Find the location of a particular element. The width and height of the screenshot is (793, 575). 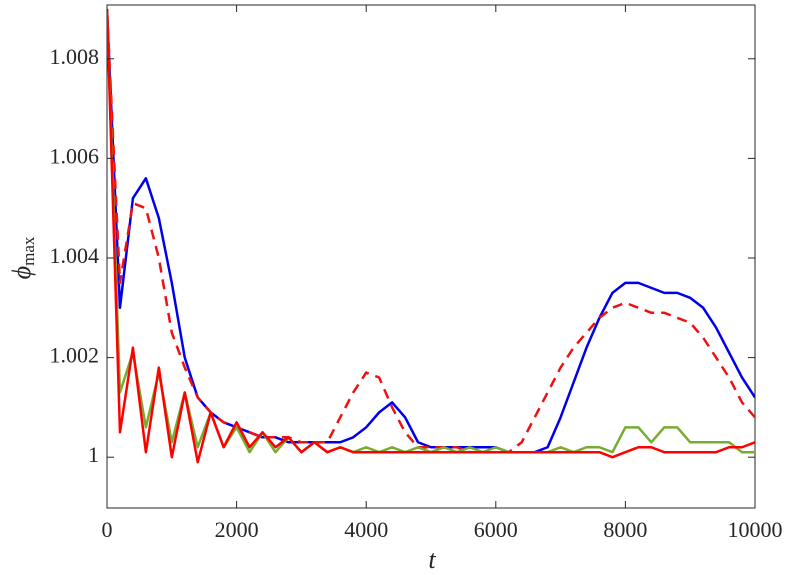

x-tick-label: 2000 is located at coordinates (237, 529).